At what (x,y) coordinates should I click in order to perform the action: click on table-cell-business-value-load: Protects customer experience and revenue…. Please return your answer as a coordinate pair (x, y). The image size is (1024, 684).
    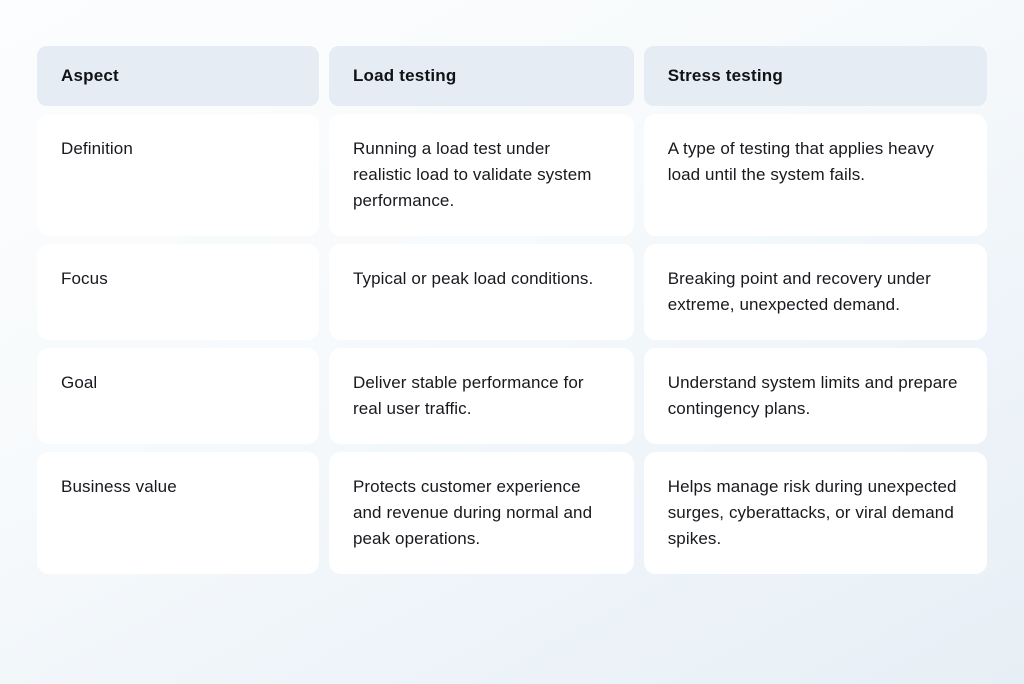
    Looking at the image, I should click on (481, 513).